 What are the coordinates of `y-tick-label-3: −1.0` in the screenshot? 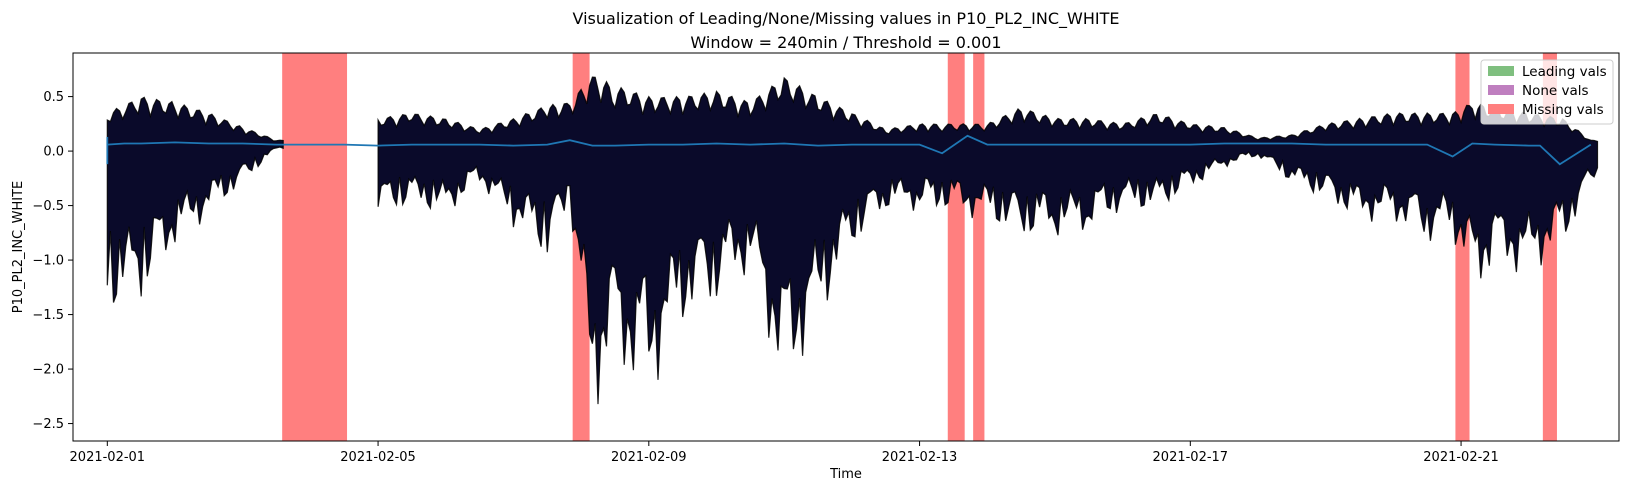 It's located at (48, 261).